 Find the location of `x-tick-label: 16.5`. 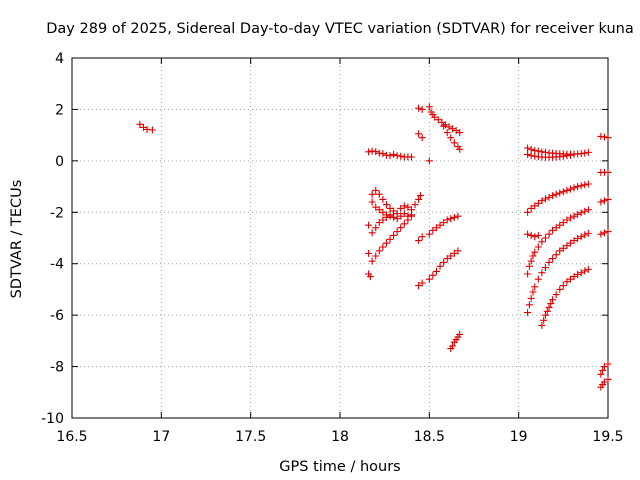

x-tick-label: 16.5 is located at coordinates (71, 437).